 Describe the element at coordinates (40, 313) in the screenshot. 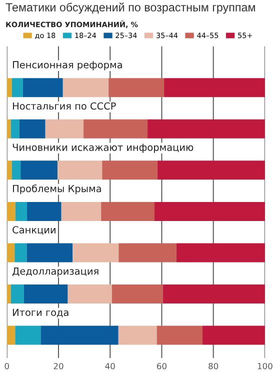

I see `y-tick-label: Итоги года` at that location.